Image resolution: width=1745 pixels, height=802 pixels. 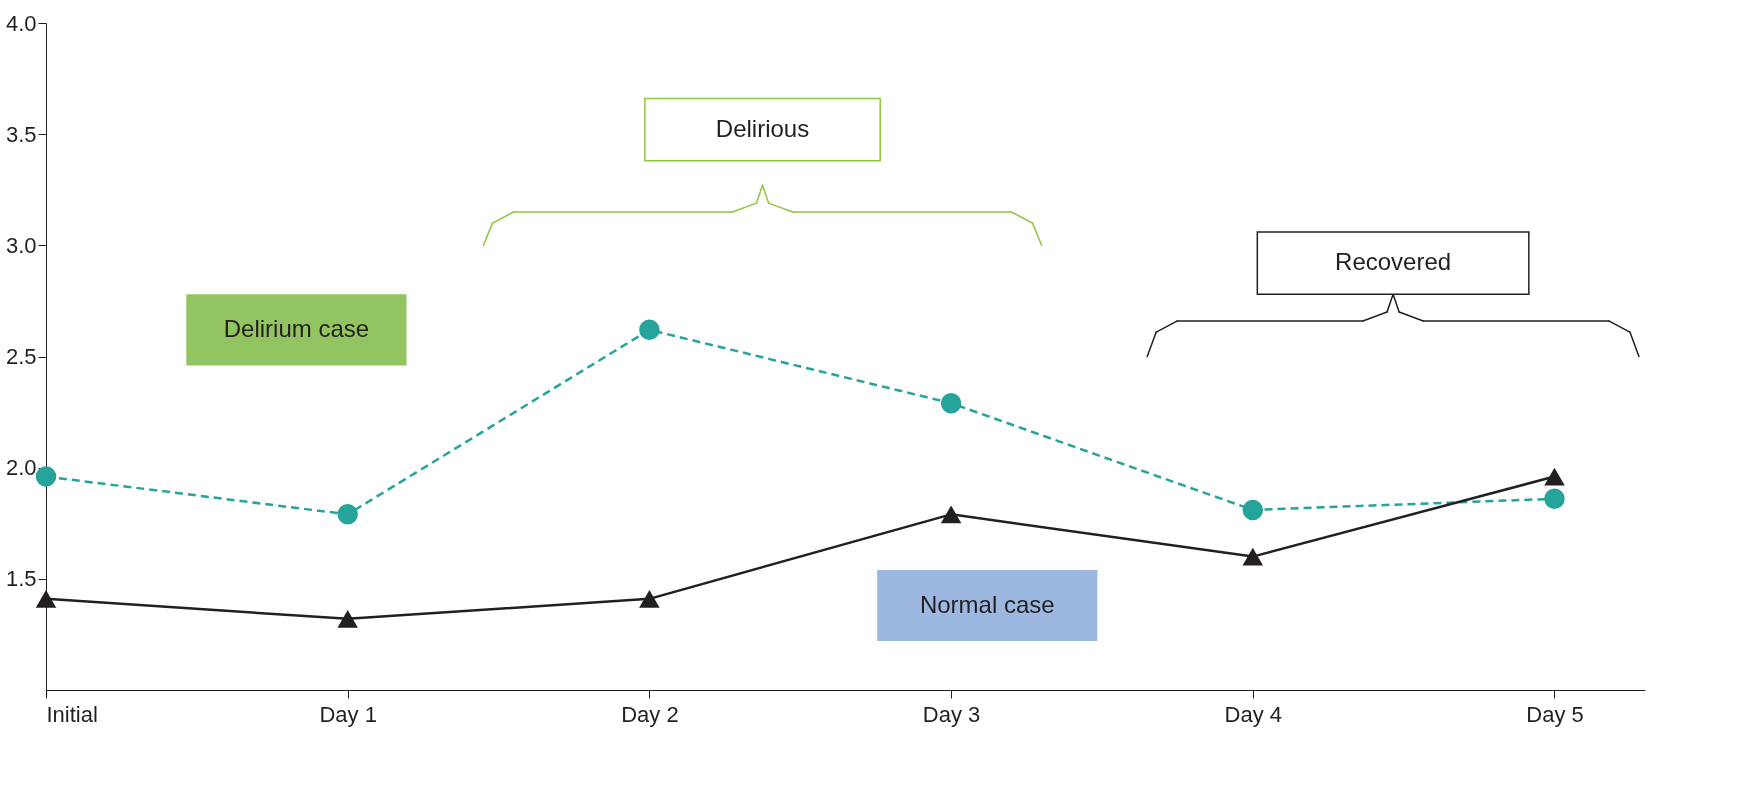 I want to click on annotation: Delirium case, so click(x=296, y=328).